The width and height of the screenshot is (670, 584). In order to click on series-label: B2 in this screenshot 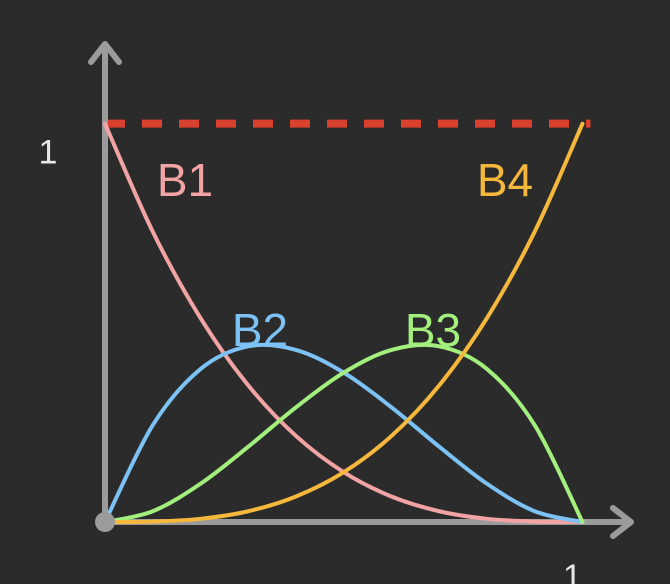, I will do `click(260, 330)`.